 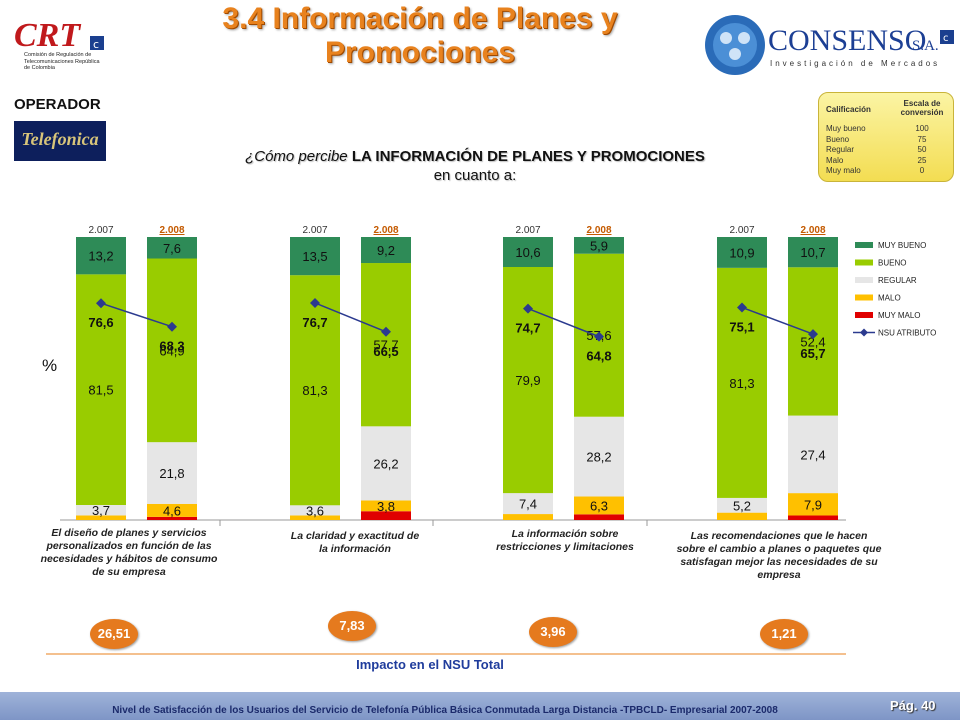 What do you see at coordinates (922, 139) in the screenshot?
I see `scale-row-value: 75` at bounding box center [922, 139].